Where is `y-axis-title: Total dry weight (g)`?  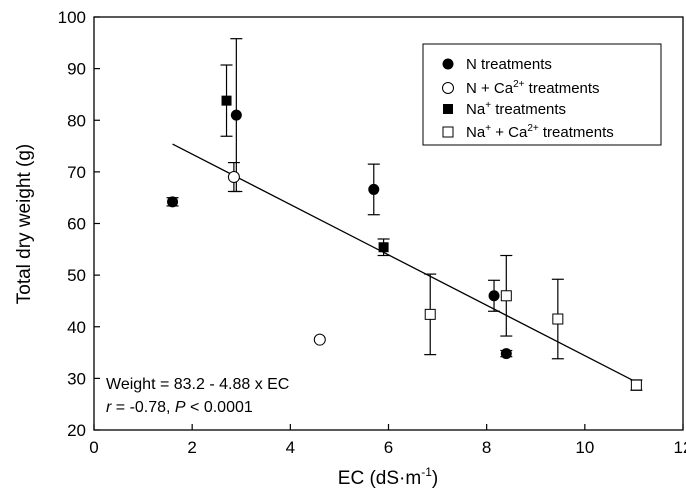
y-axis-title: Total dry weight (g) is located at coordinates (24, 224).